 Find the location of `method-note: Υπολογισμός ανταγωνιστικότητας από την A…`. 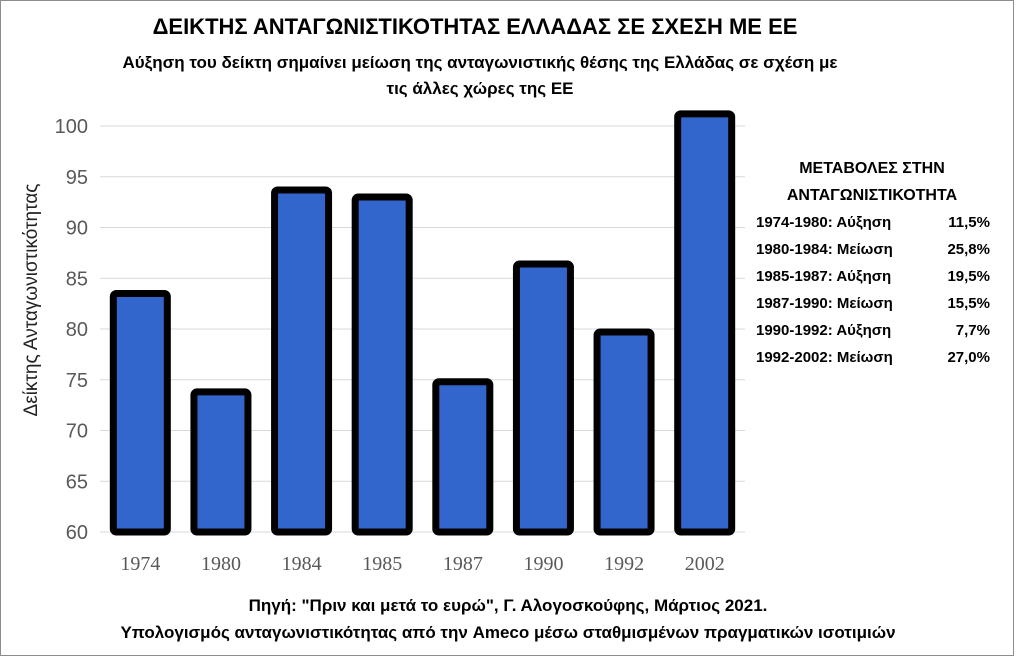

method-note: Υπολογισμός ανταγωνιστικότητας από την A… is located at coordinates (508, 632).